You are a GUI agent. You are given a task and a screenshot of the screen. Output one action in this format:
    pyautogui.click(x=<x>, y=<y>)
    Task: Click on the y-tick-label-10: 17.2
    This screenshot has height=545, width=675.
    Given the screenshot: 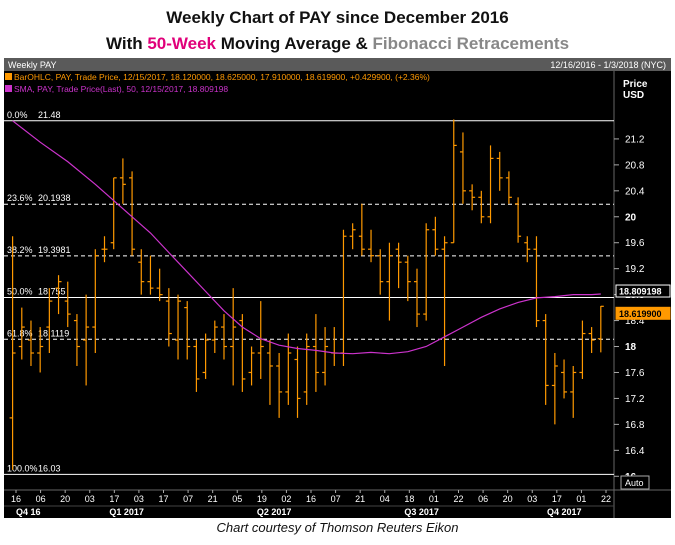 What is the action you would take?
    pyautogui.click(x=635, y=399)
    